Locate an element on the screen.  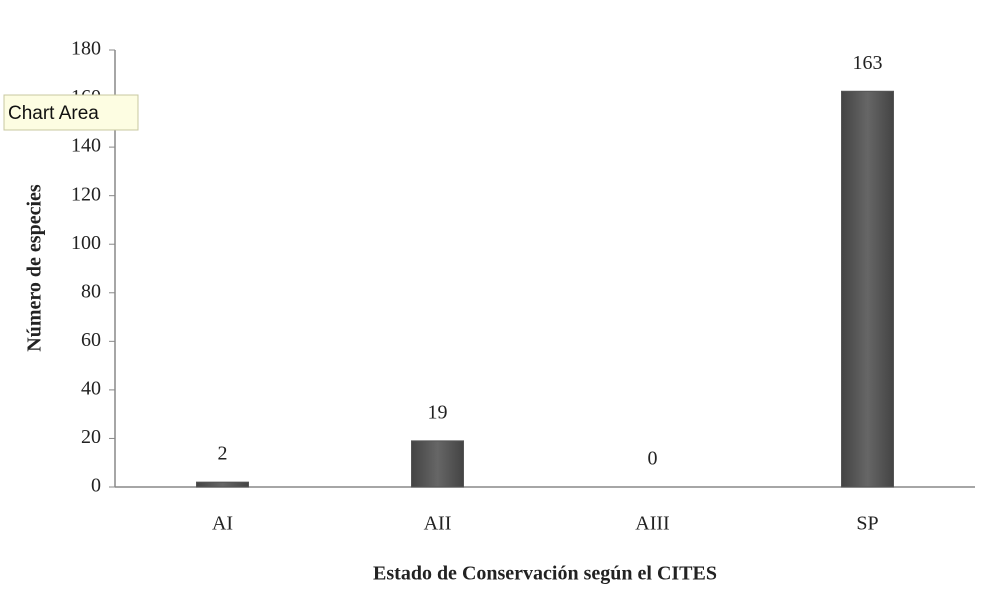
y-tick-label: 60 is located at coordinates (91, 340).